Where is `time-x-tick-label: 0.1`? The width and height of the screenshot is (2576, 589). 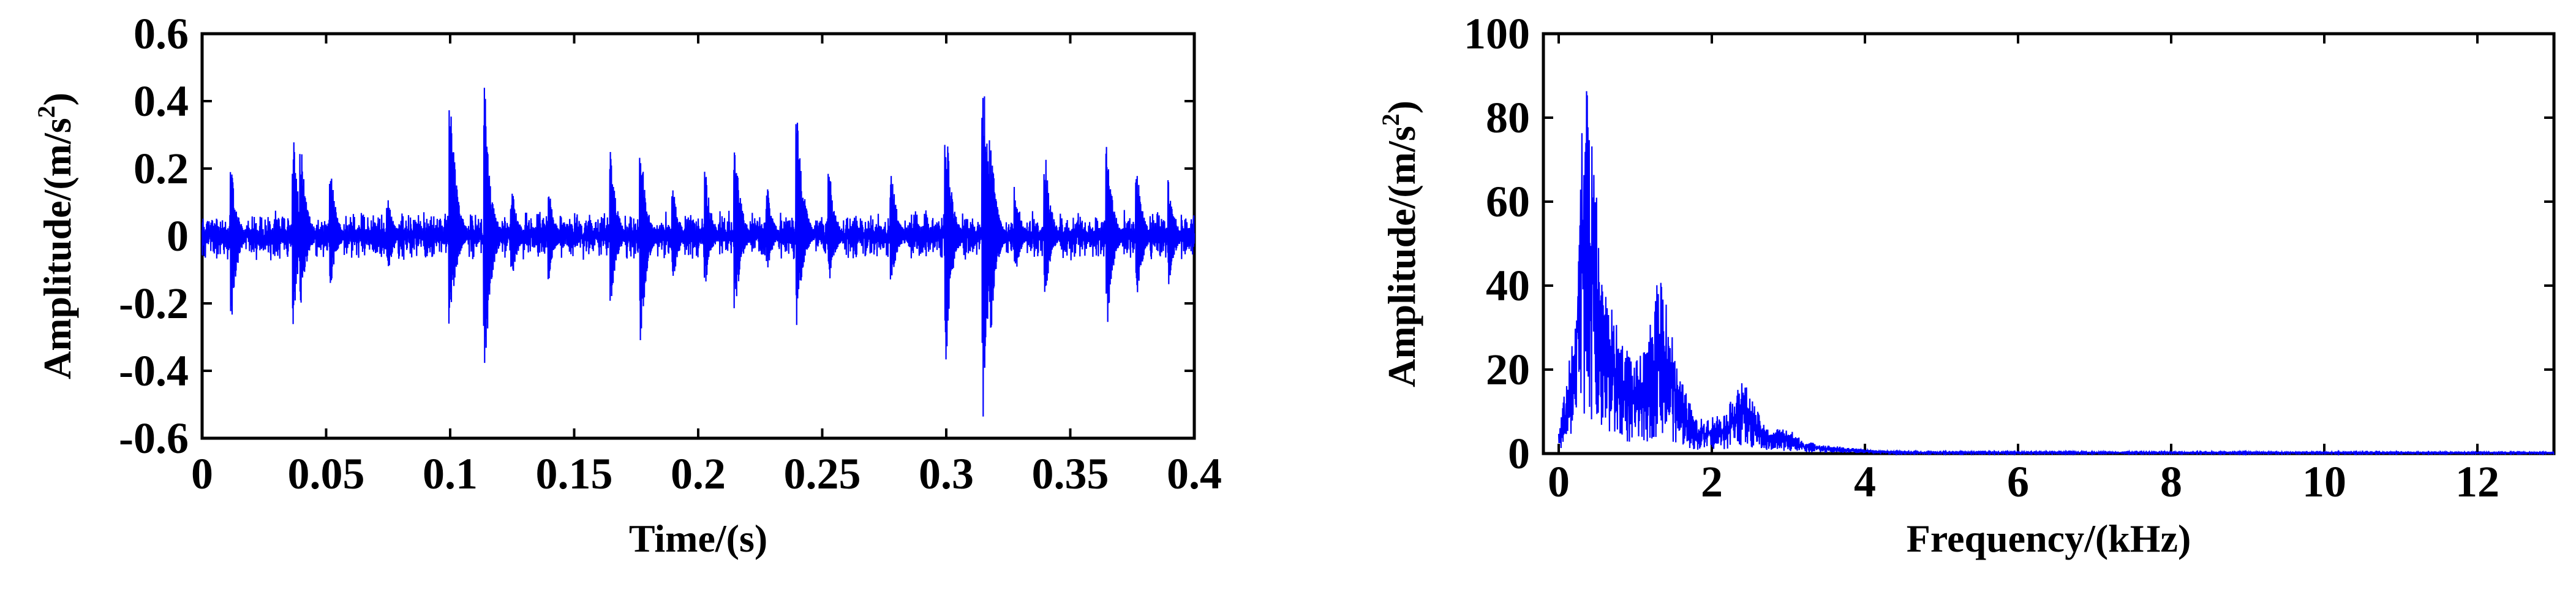
time-x-tick-label: 0.1 is located at coordinates (450, 473).